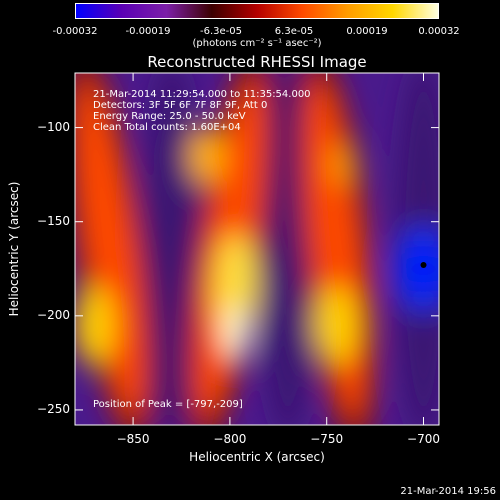 Image resolution: width=500 pixels, height=500 pixels. Describe the element at coordinates (167, 127) in the screenshot. I see `annotation-counts: Clean Total counts: 1.60E+04` at that location.